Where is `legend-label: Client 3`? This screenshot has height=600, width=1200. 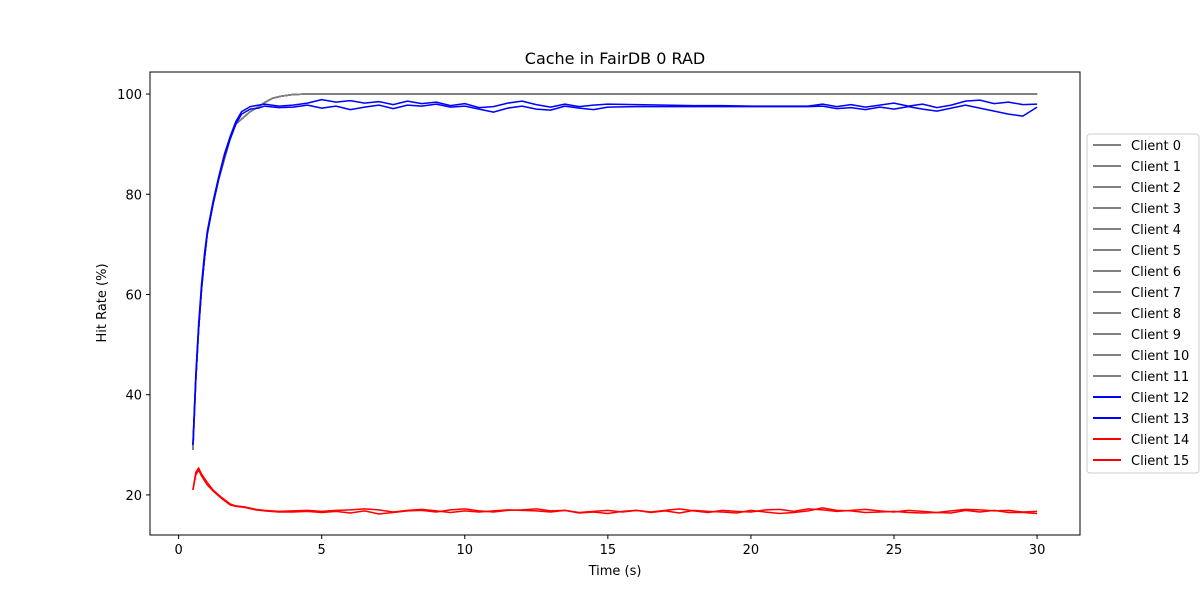 legend-label: Client 3 is located at coordinates (1156, 209).